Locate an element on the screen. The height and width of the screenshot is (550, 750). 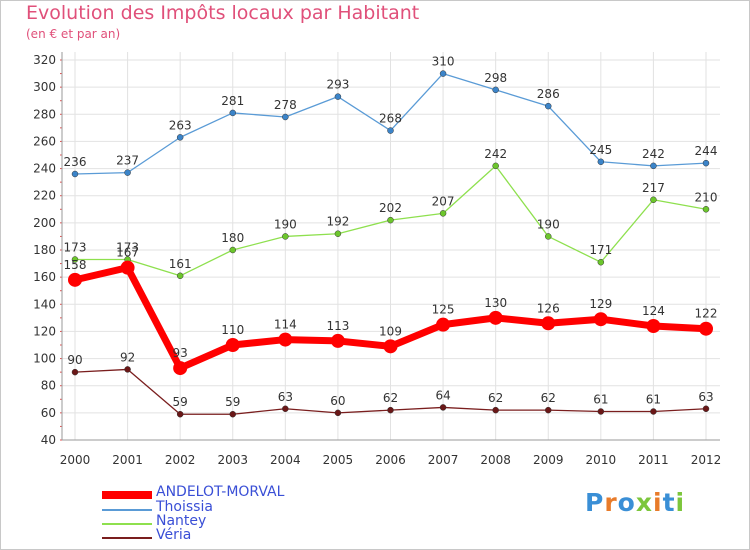
data-label: 180 is located at coordinates (232, 238).